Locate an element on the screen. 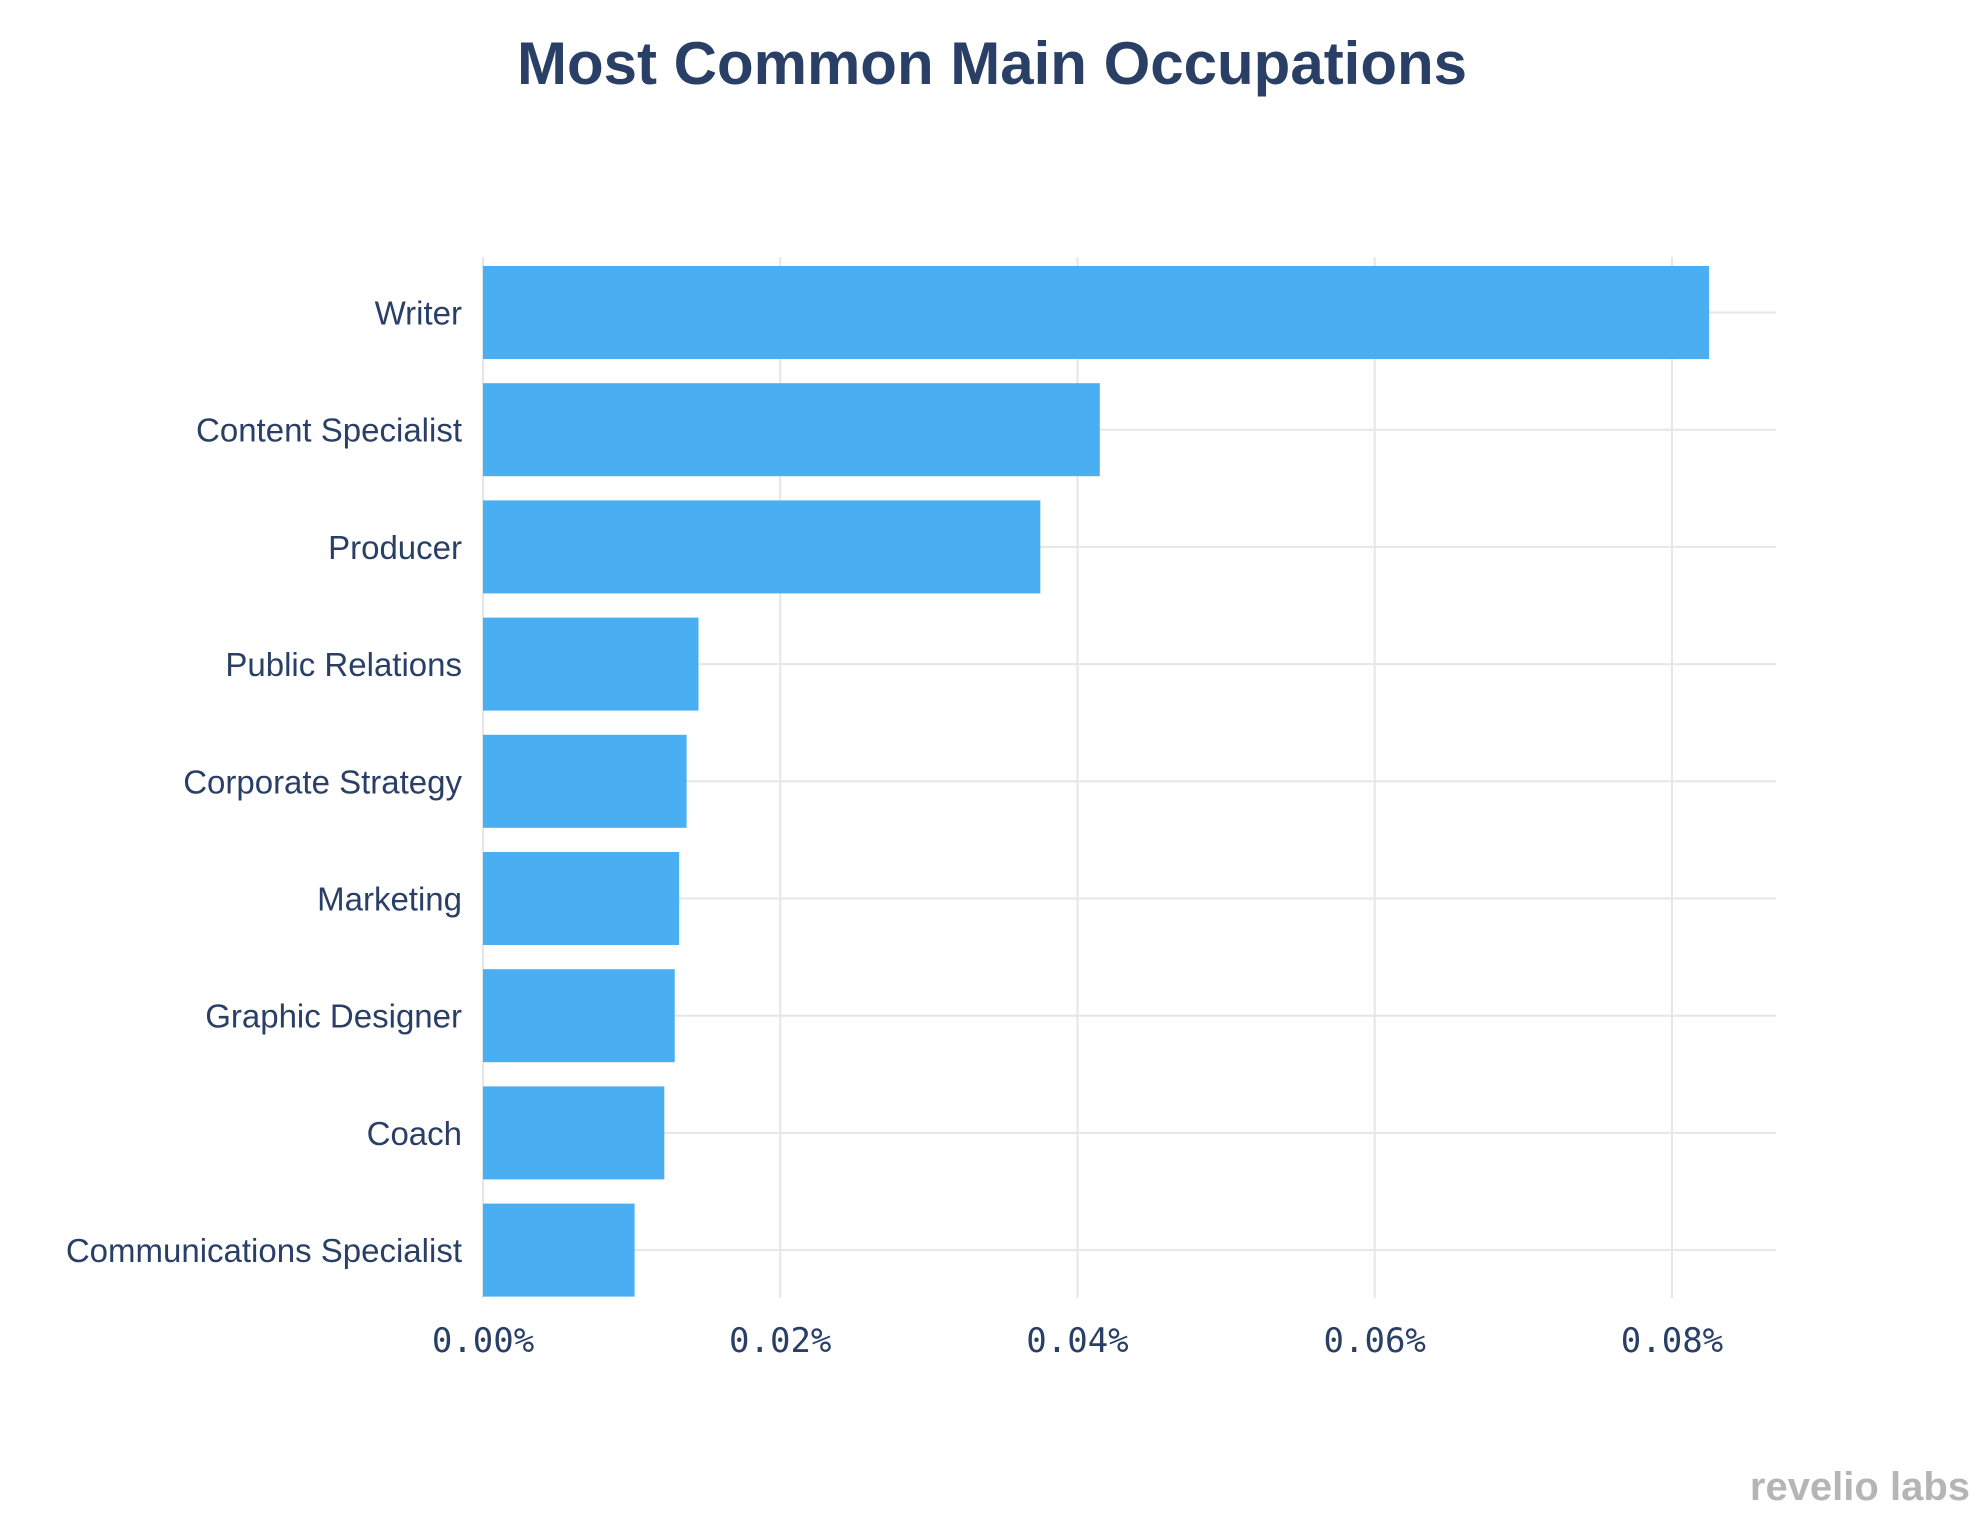 This screenshot has height=1518, width=1985. chart-title: Most Common Main Occupations is located at coordinates (992, 63).